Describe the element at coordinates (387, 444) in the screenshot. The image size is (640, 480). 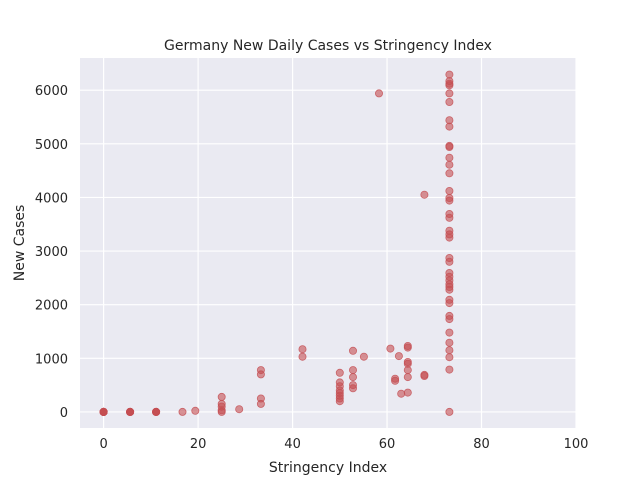
I see `x-tick-label: 60` at that location.